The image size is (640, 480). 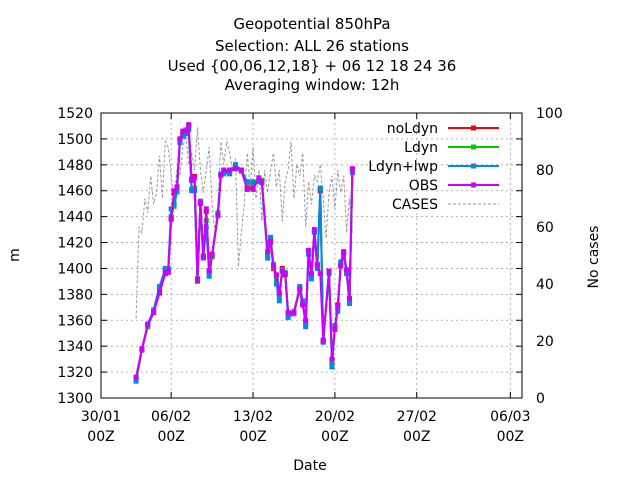 I want to click on y2-tick-label: 0, so click(x=540, y=399).